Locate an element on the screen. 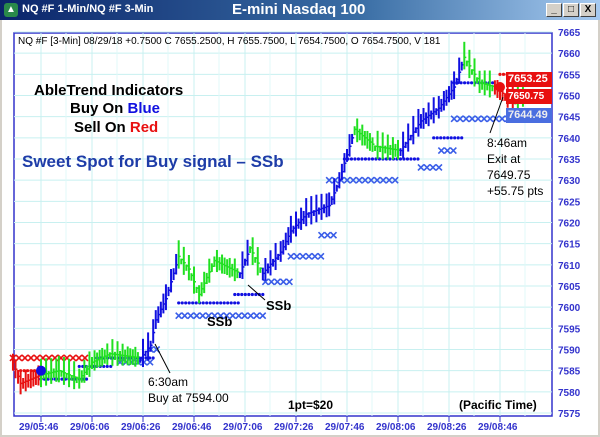 The width and height of the screenshot is (600, 437). sell-color-word: Red is located at coordinates (144, 127).